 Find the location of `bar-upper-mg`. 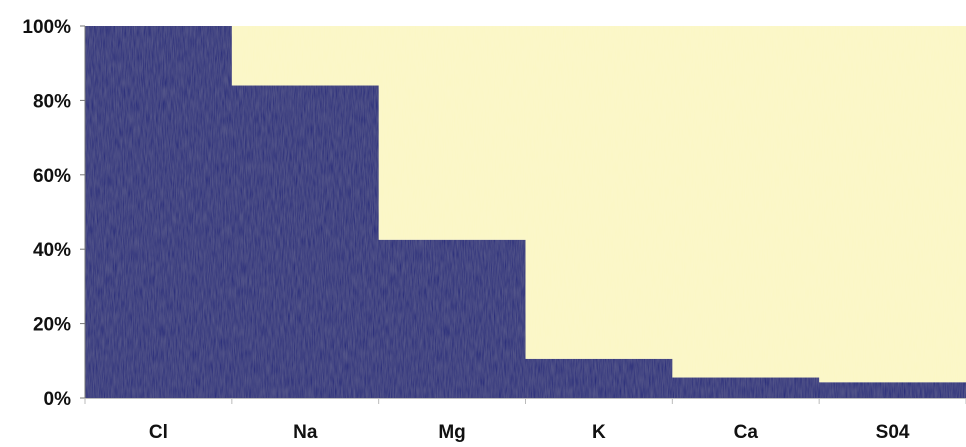

bar-upper-mg is located at coordinates (452, 133).